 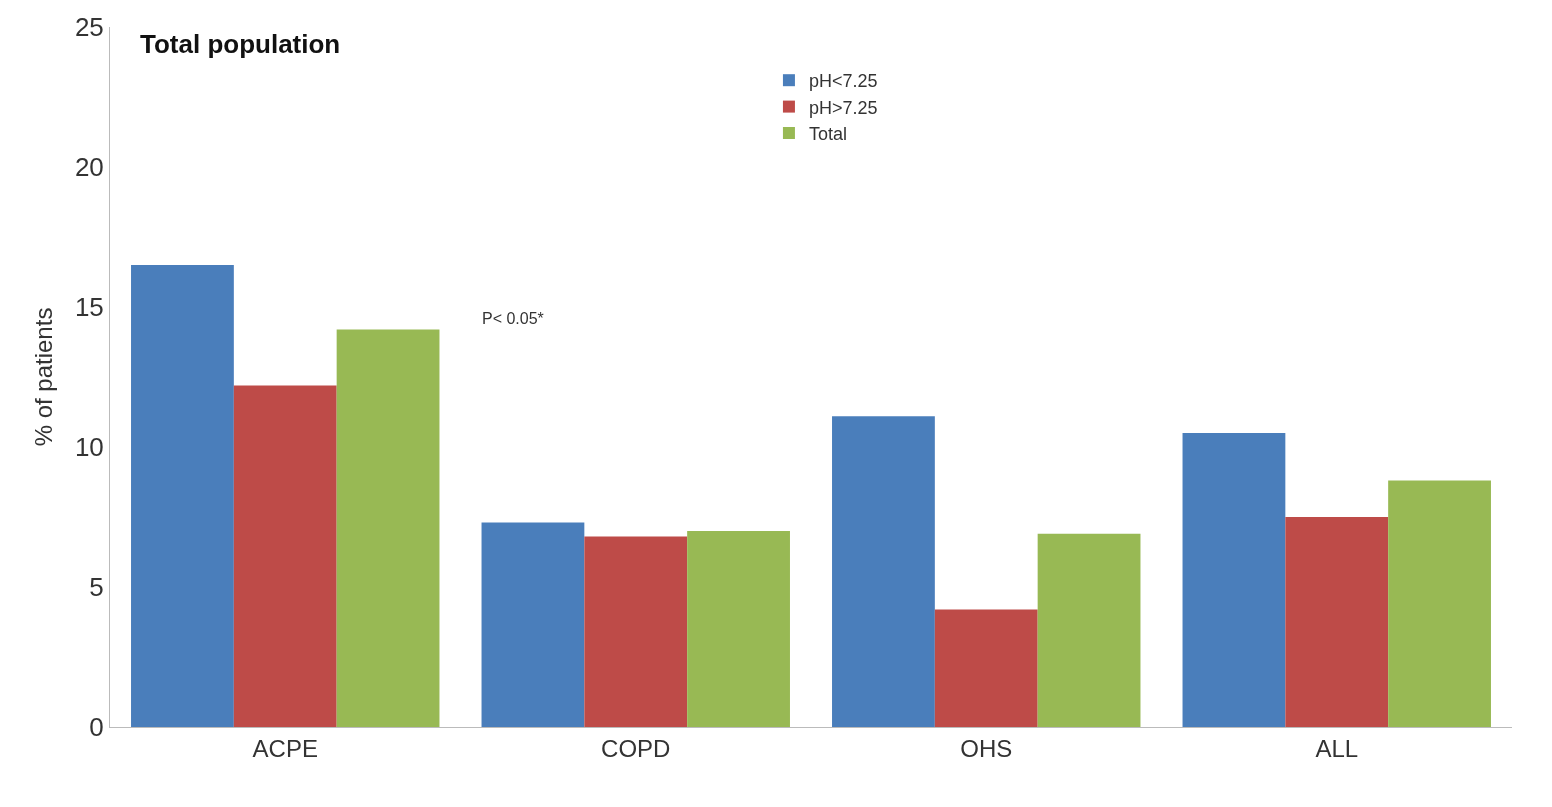 I want to click on x-tick-label: ALL, so click(x=1337, y=748).